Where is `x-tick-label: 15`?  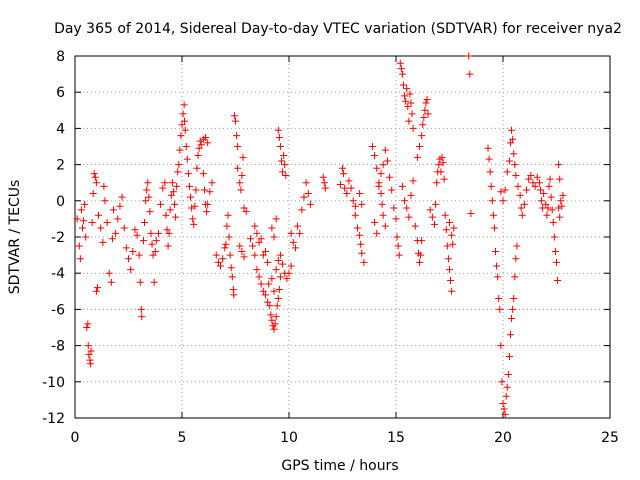
x-tick-label: 15 is located at coordinates (396, 438).